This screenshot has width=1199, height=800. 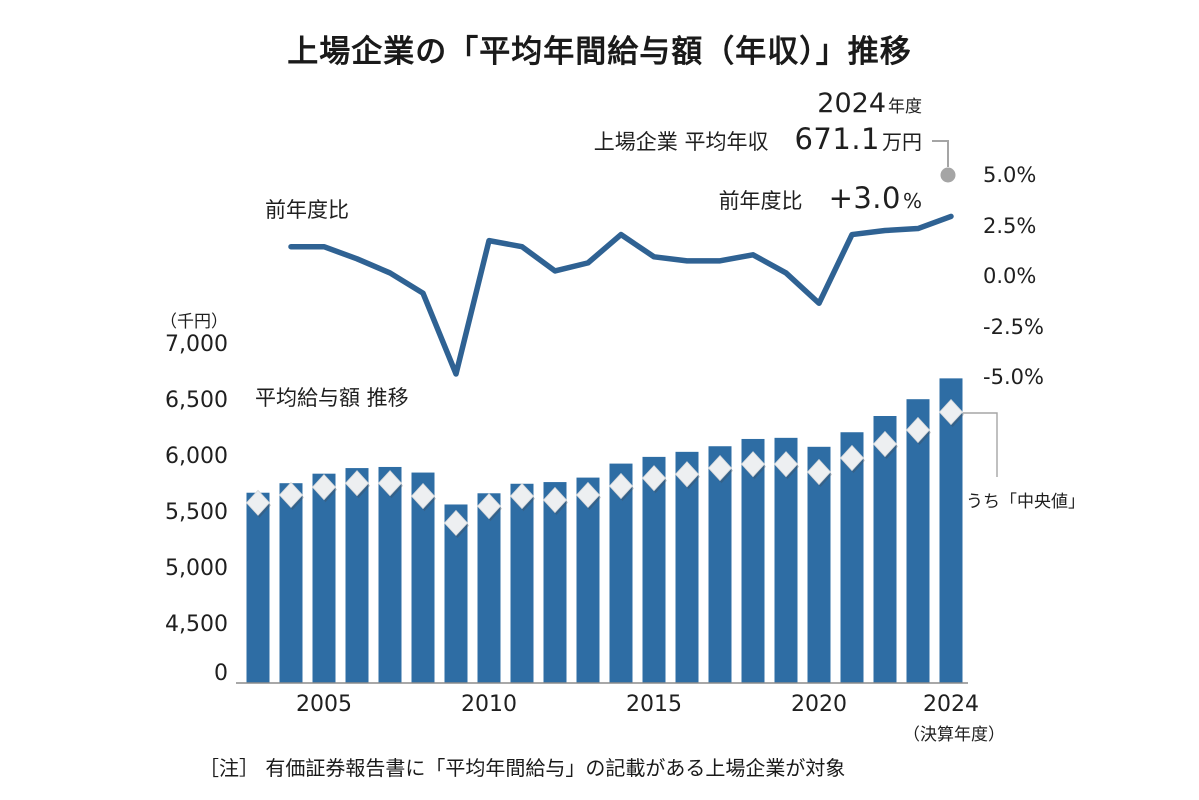 I want to click on x-axis-tick-2005: 2005, so click(x=324, y=704).